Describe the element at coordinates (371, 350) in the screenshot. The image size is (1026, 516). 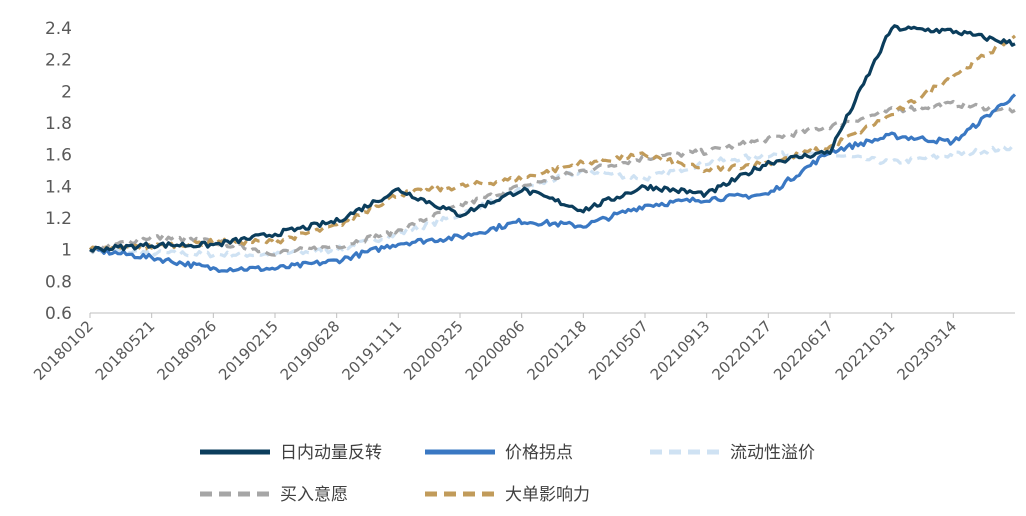
I see `x-tick-label: 20191111` at that location.